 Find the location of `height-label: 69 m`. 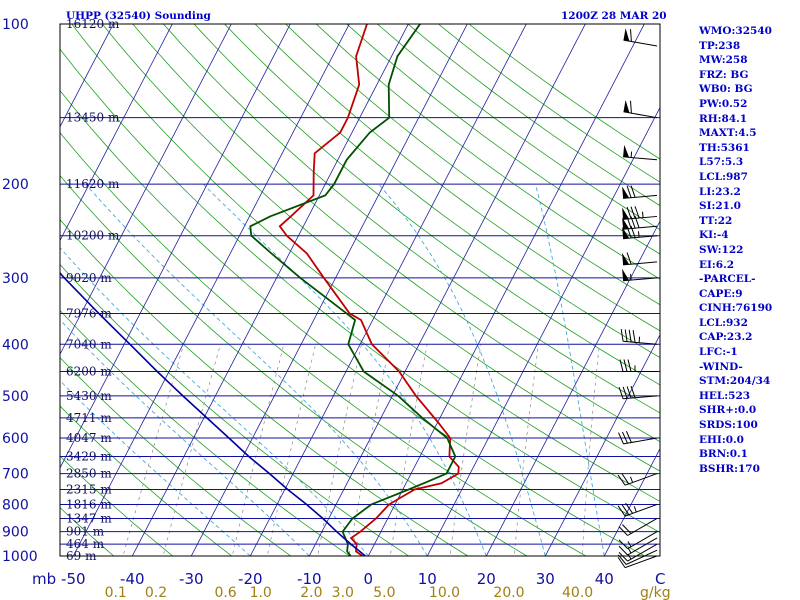

height-label: 69 m is located at coordinates (81, 556).